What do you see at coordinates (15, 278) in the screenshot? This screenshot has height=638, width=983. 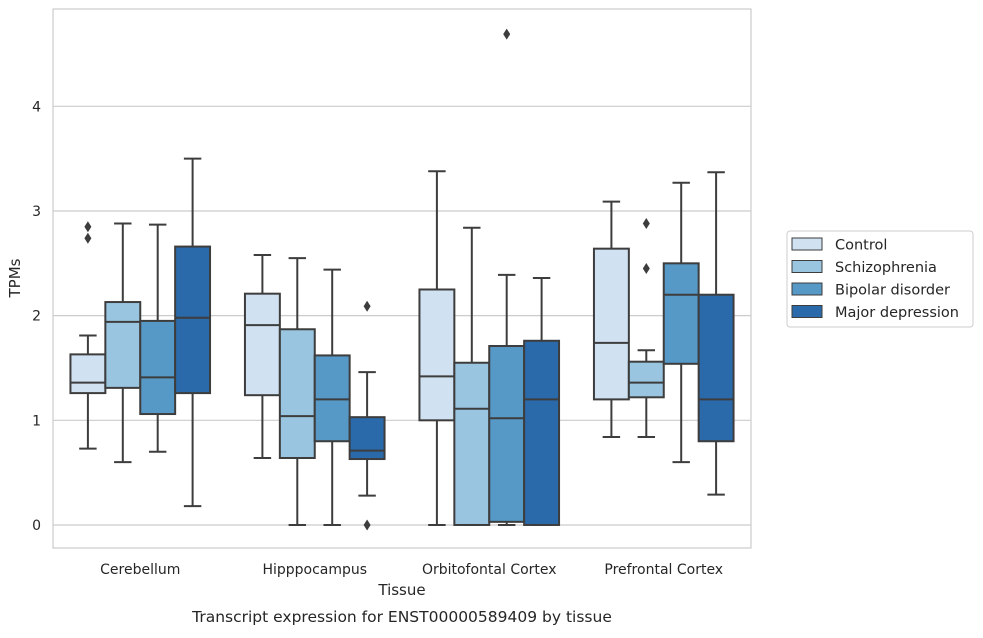 I see `y-axis-label: TPMs` at bounding box center [15, 278].